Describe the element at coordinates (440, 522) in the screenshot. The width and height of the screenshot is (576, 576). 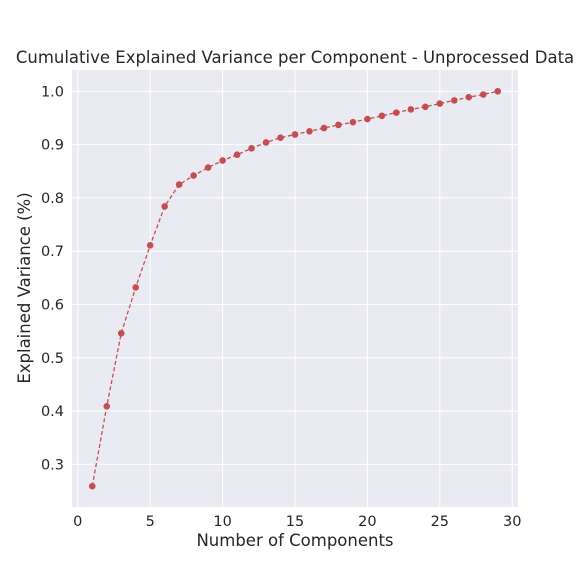
I see `x-tick-label: 25` at that location.